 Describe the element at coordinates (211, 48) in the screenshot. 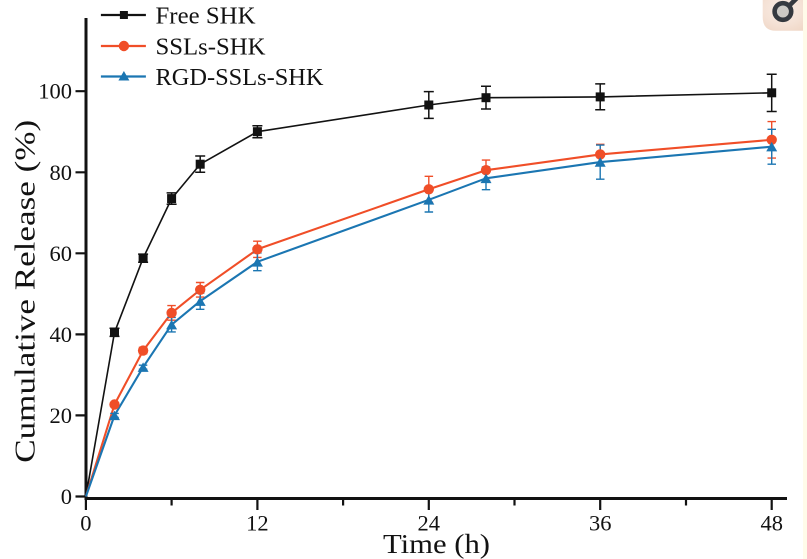

I see `svg-text: SSLs-SHK` at that location.